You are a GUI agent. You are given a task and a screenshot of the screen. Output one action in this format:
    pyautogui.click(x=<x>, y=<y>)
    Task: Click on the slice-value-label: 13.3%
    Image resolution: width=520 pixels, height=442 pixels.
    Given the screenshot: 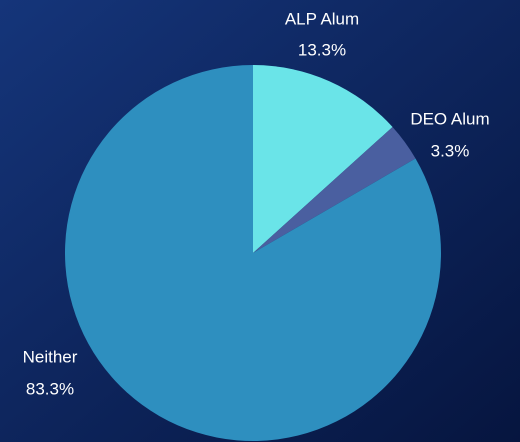 What is the action you would take?
    pyautogui.click(x=322, y=49)
    